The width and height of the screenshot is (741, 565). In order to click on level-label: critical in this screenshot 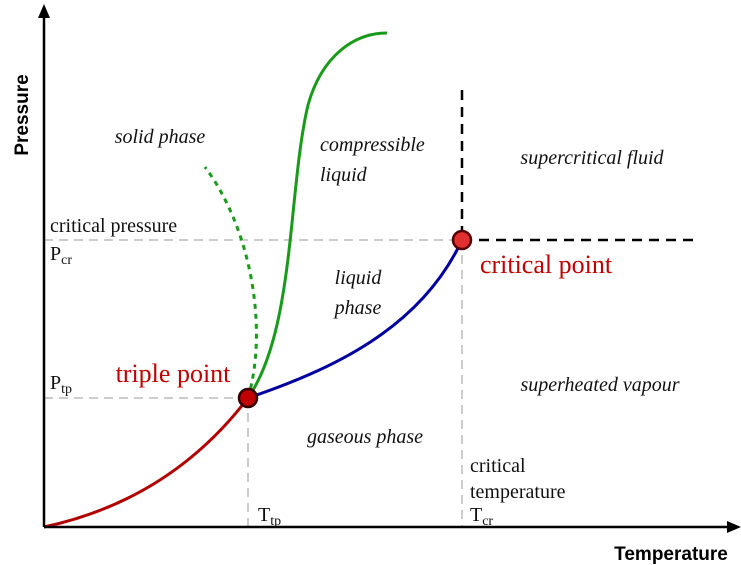, I will do `click(498, 466)`.